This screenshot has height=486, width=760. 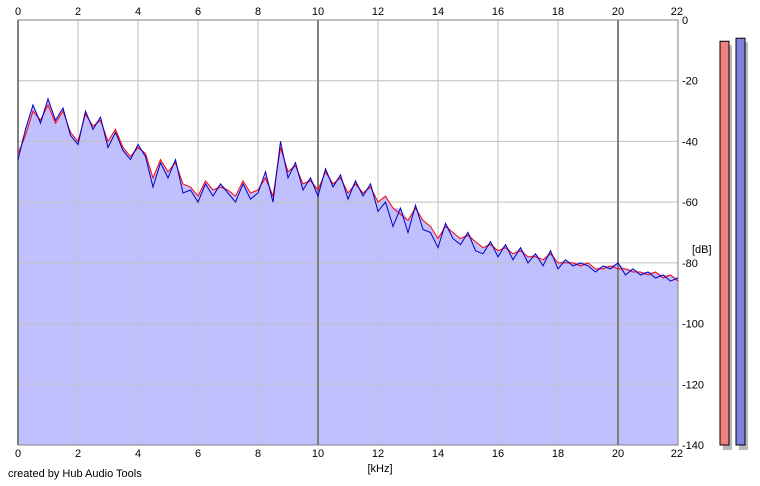 I want to click on x-tick-label-bottom: 12, so click(x=378, y=454).